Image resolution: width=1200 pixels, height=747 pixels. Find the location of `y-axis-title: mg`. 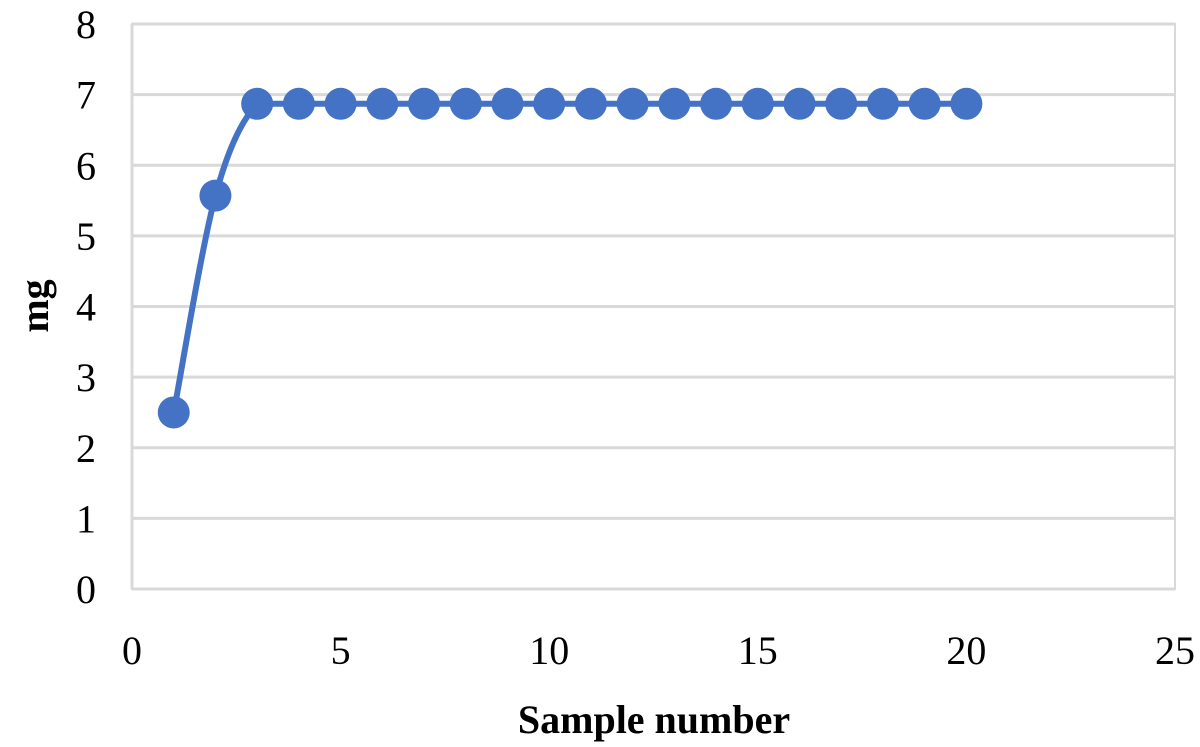

y-axis-title: mg is located at coordinates (34, 305).